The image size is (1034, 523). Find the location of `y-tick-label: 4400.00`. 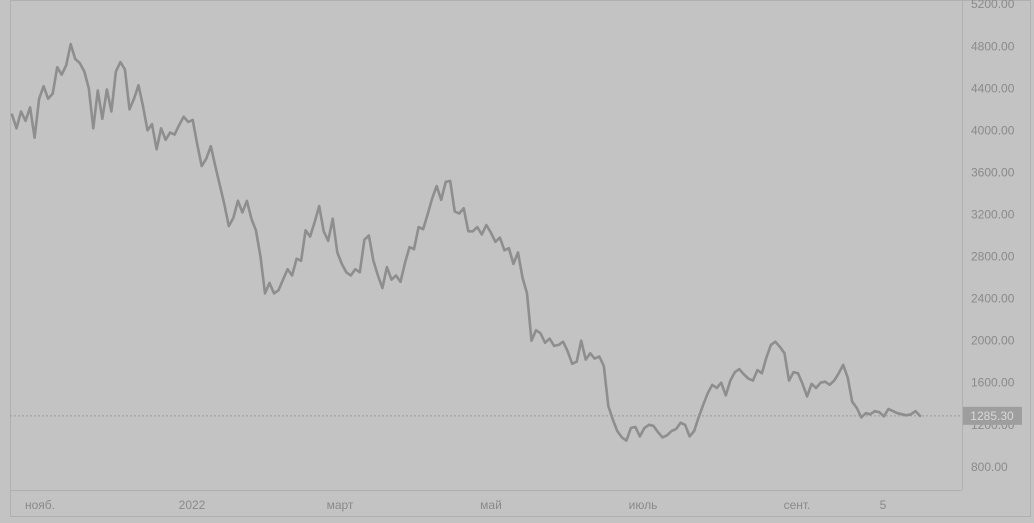

y-tick-label: 4400.00 is located at coordinates (993, 88).